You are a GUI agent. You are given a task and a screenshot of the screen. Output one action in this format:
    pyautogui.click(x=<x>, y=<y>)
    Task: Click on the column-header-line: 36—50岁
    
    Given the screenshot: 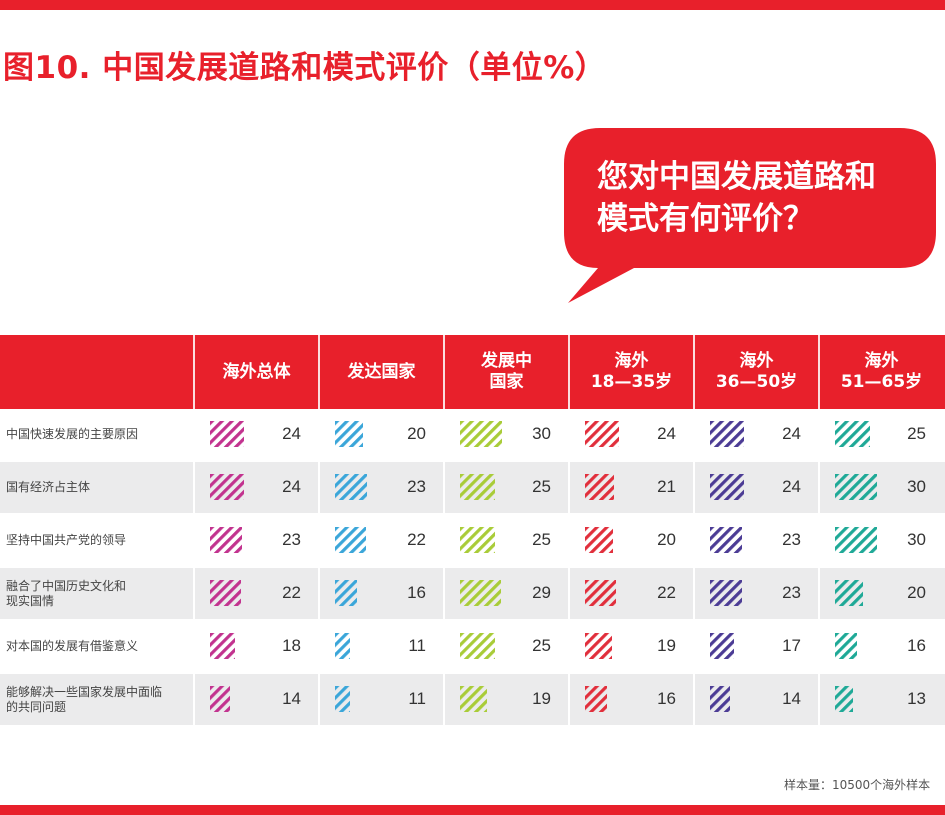 What is the action you would take?
    pyautogui.click(x=756, y=382)
    